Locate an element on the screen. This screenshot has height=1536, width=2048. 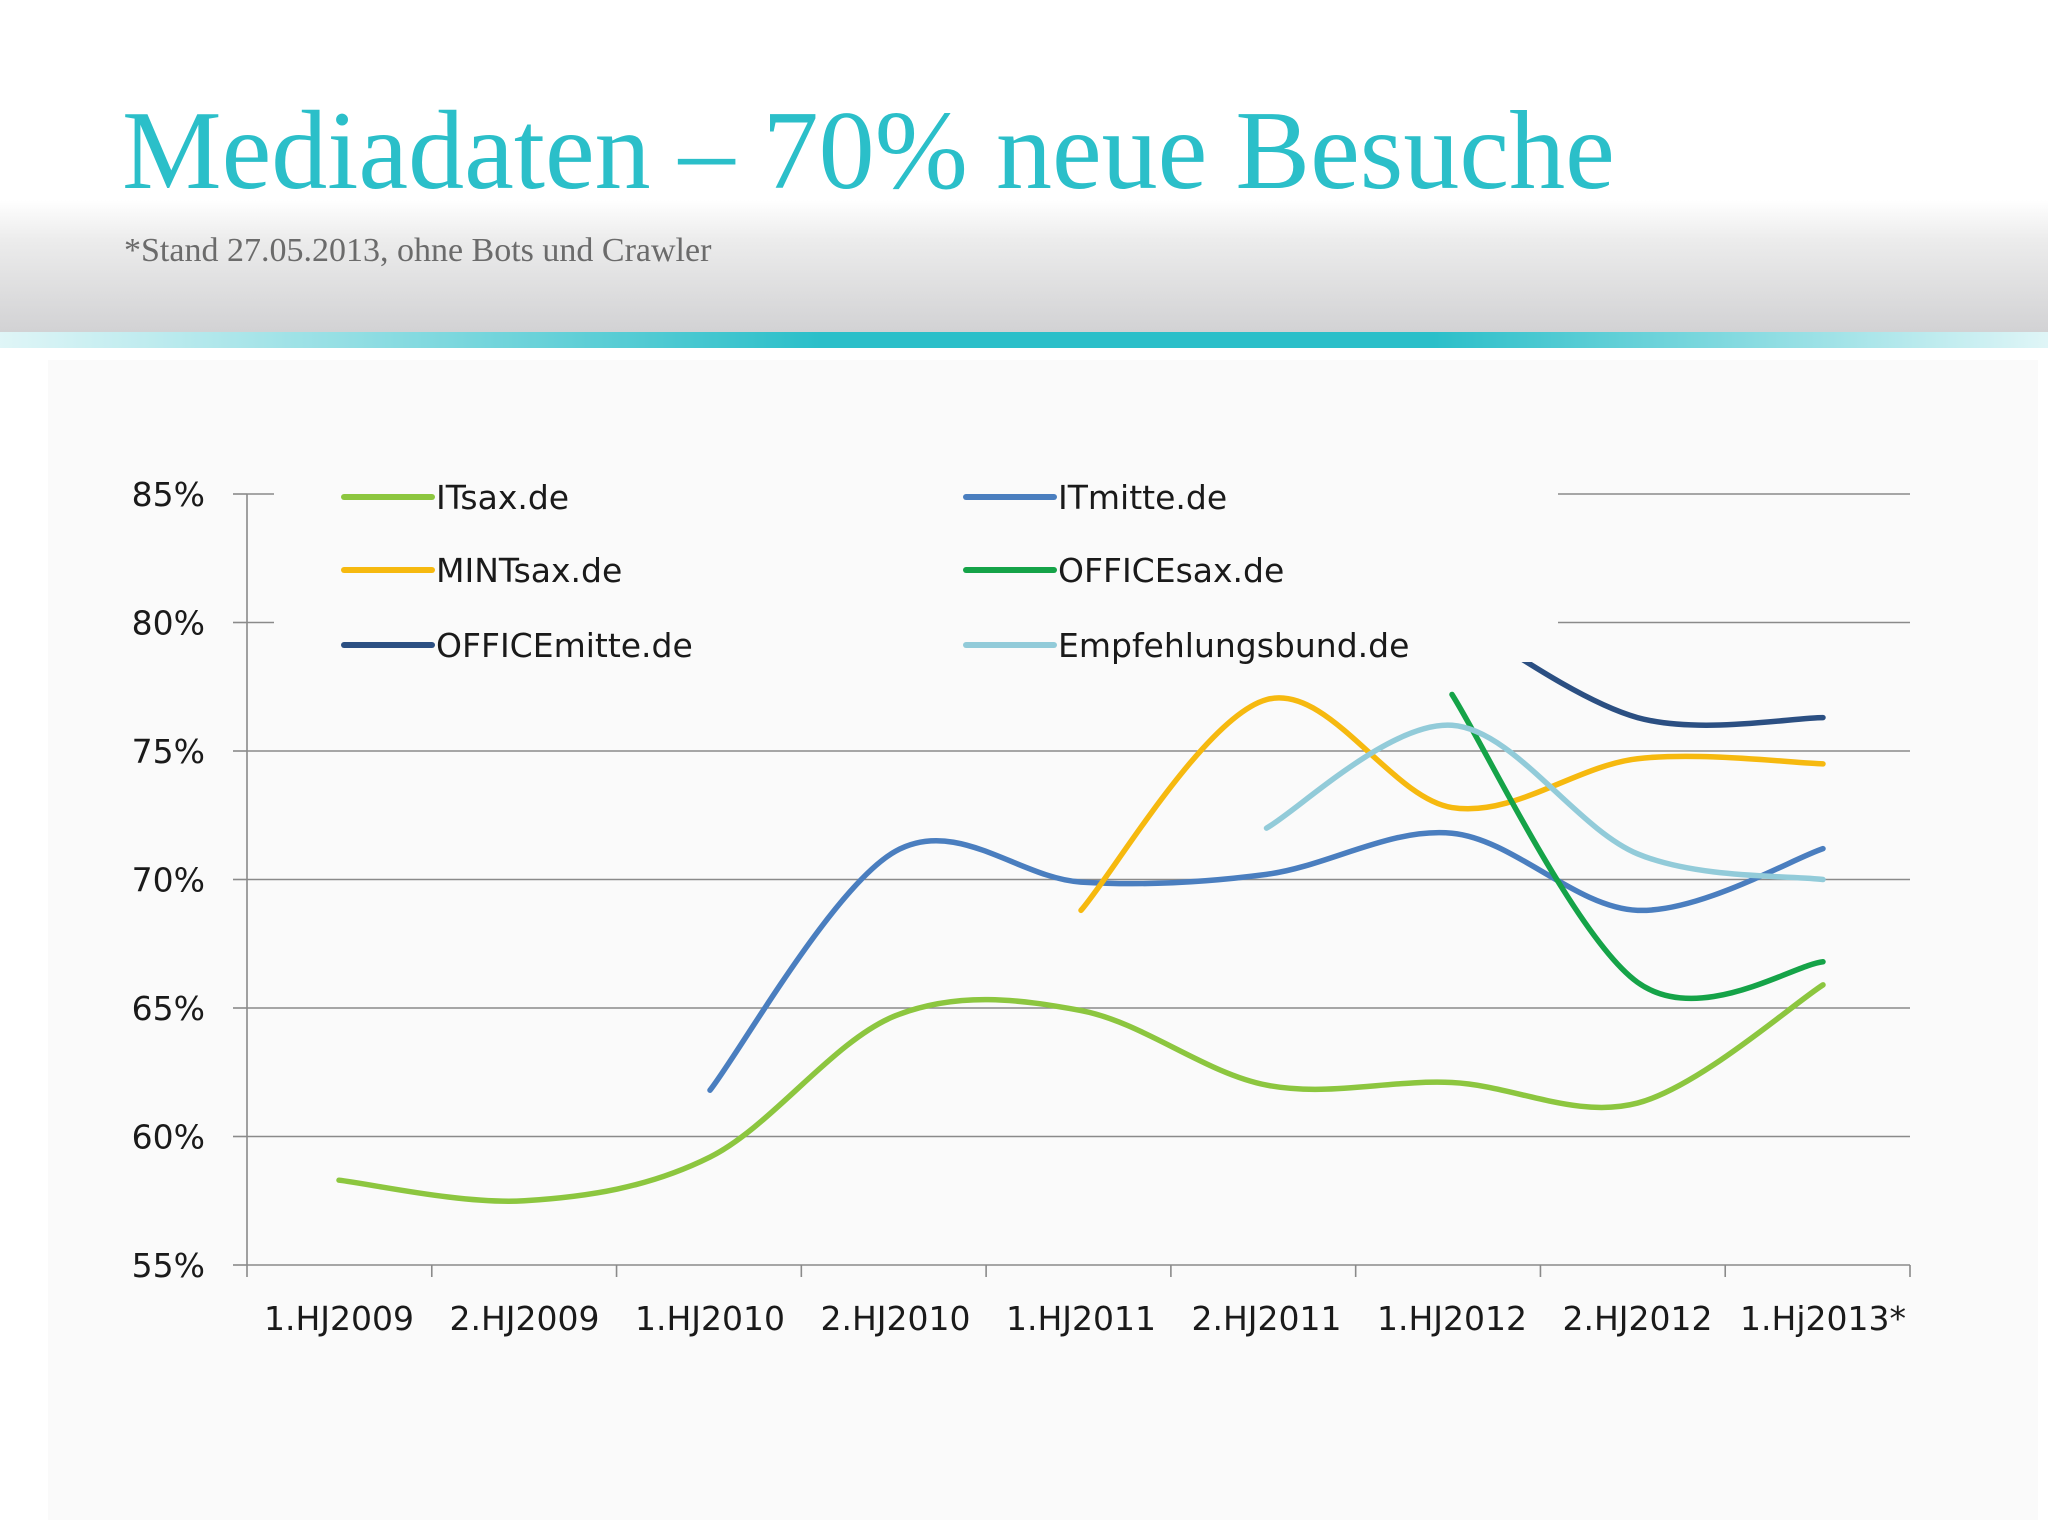
legend-label: ITmitte.de is located at coordinates (1142, 497).